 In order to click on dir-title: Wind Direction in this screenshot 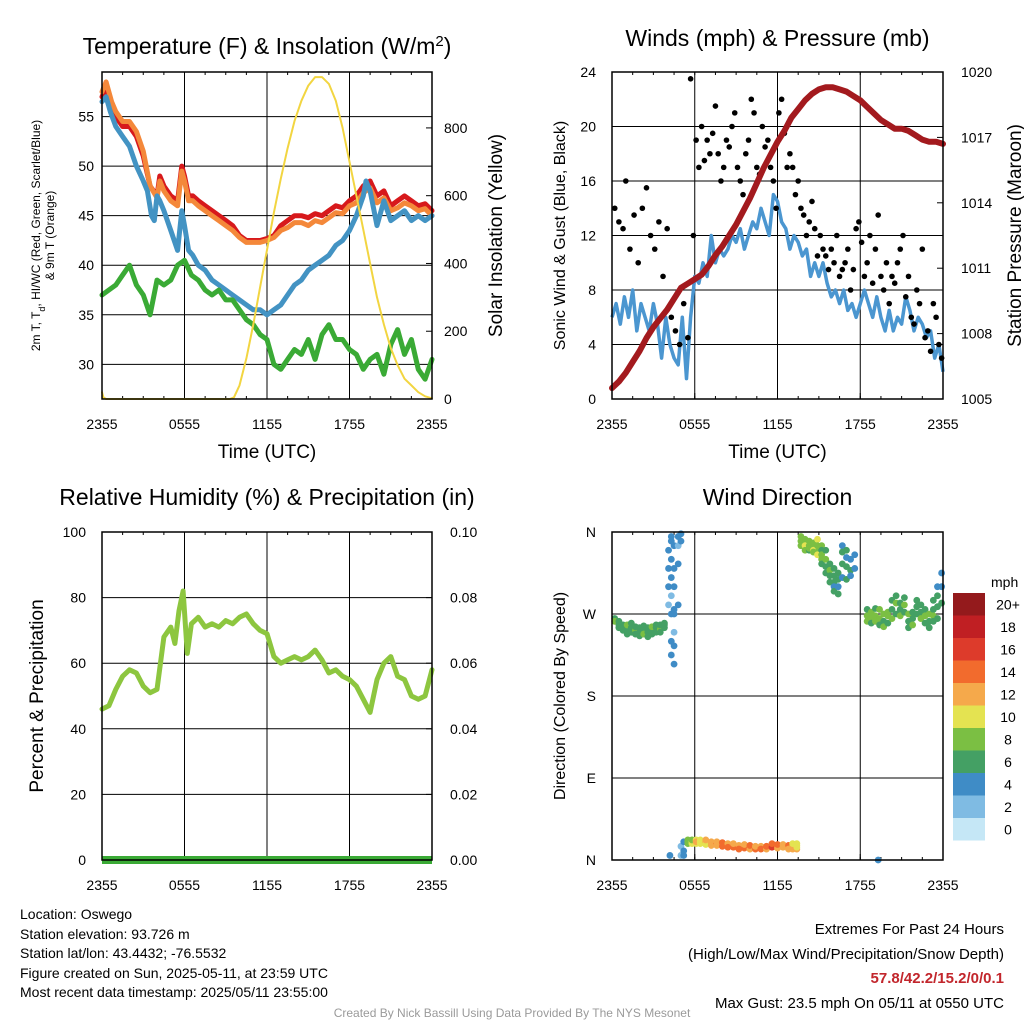, I will do `click(778, 497)`.